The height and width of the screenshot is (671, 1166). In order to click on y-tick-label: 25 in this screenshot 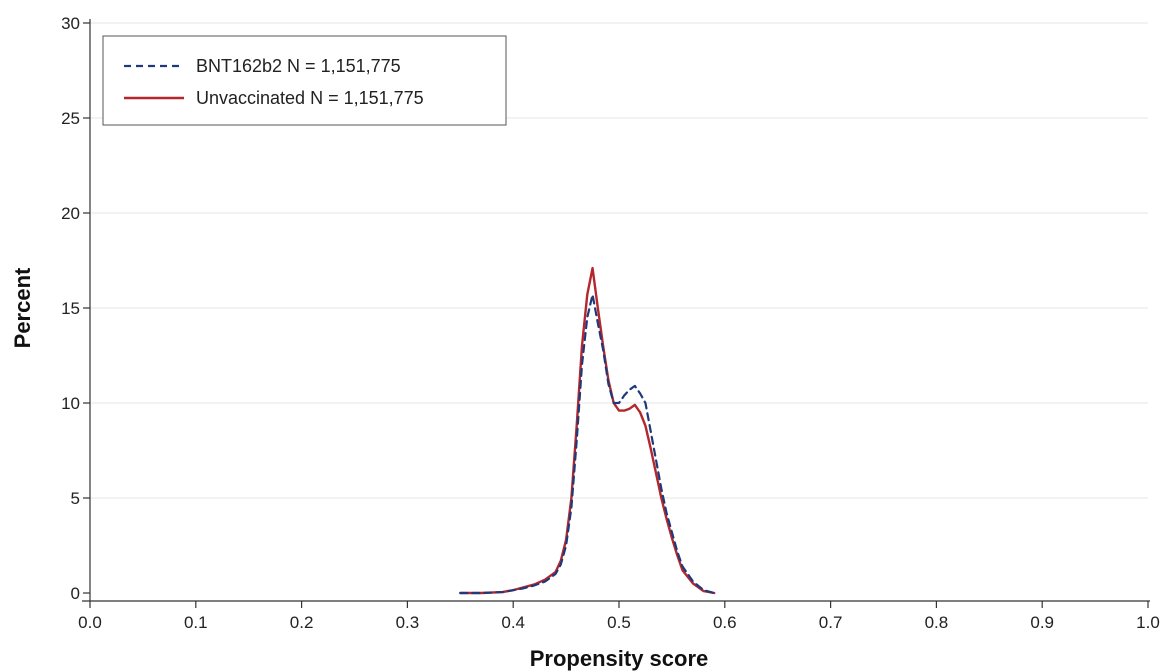, I will do `click(70, 118)`.